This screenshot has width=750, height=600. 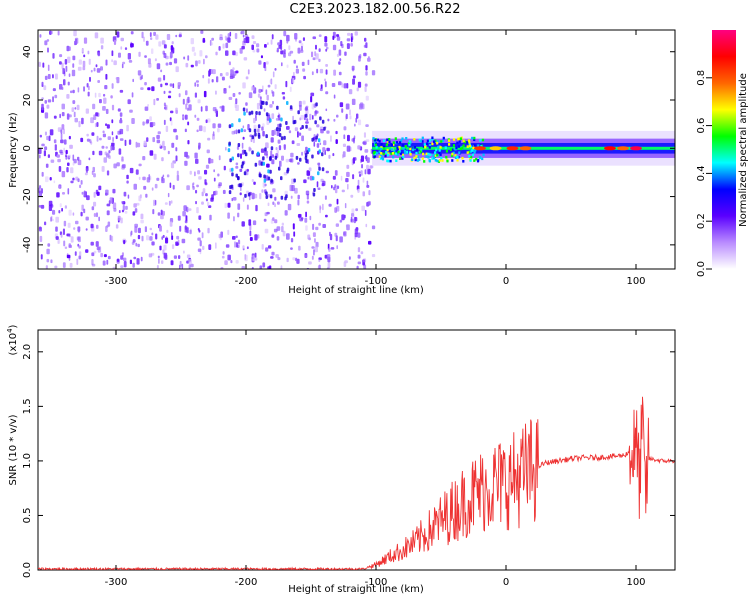 What do you see at coordinates (27, 516) in the screenshot?
I see `y-tick-label: 0.5` at bounding box center [27, 516].